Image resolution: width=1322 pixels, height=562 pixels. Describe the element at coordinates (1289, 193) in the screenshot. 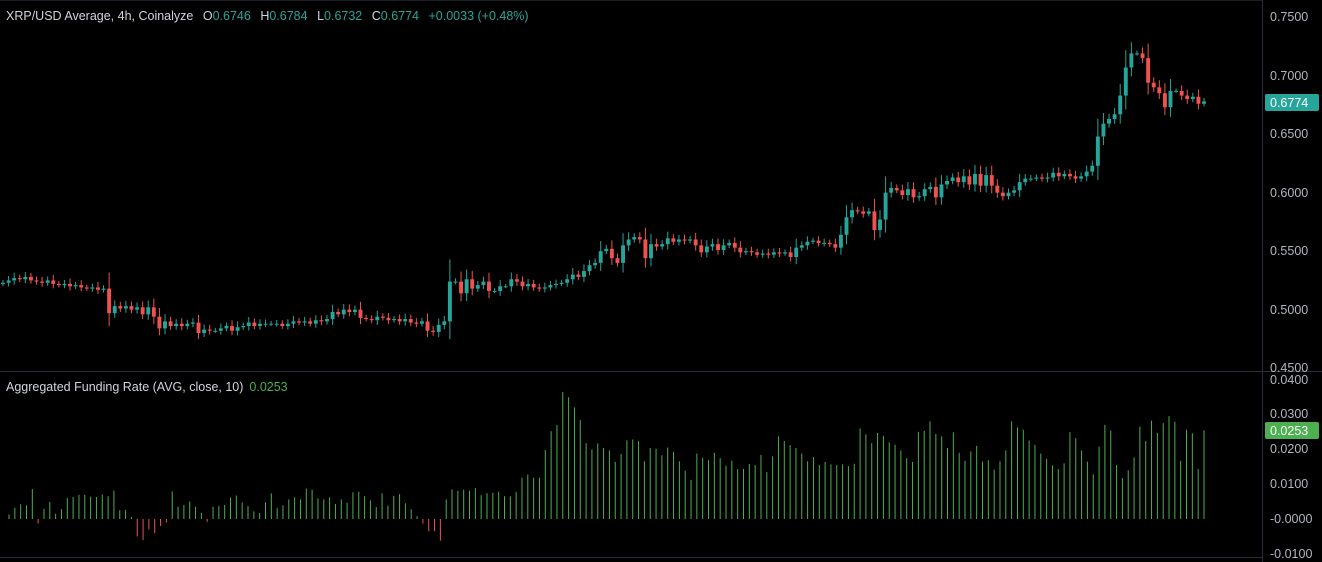

I see `price-tick: 0.6000` at that location.